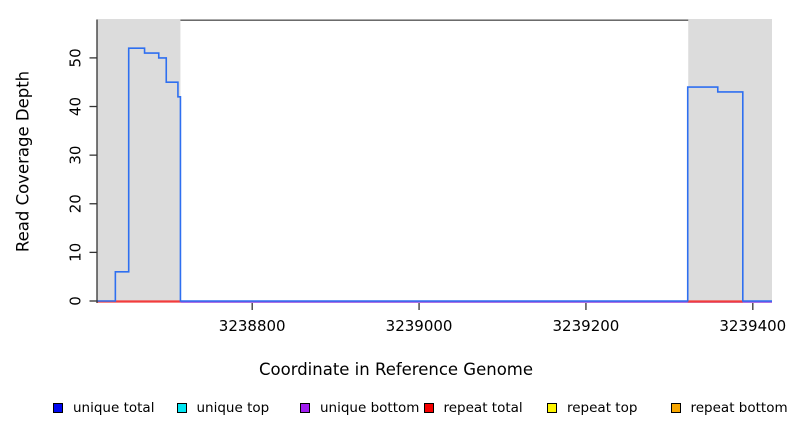  Describe the element at coordinates (428, 408) in the screenshot. I see `legend-swatch-repeat-total` at that location.